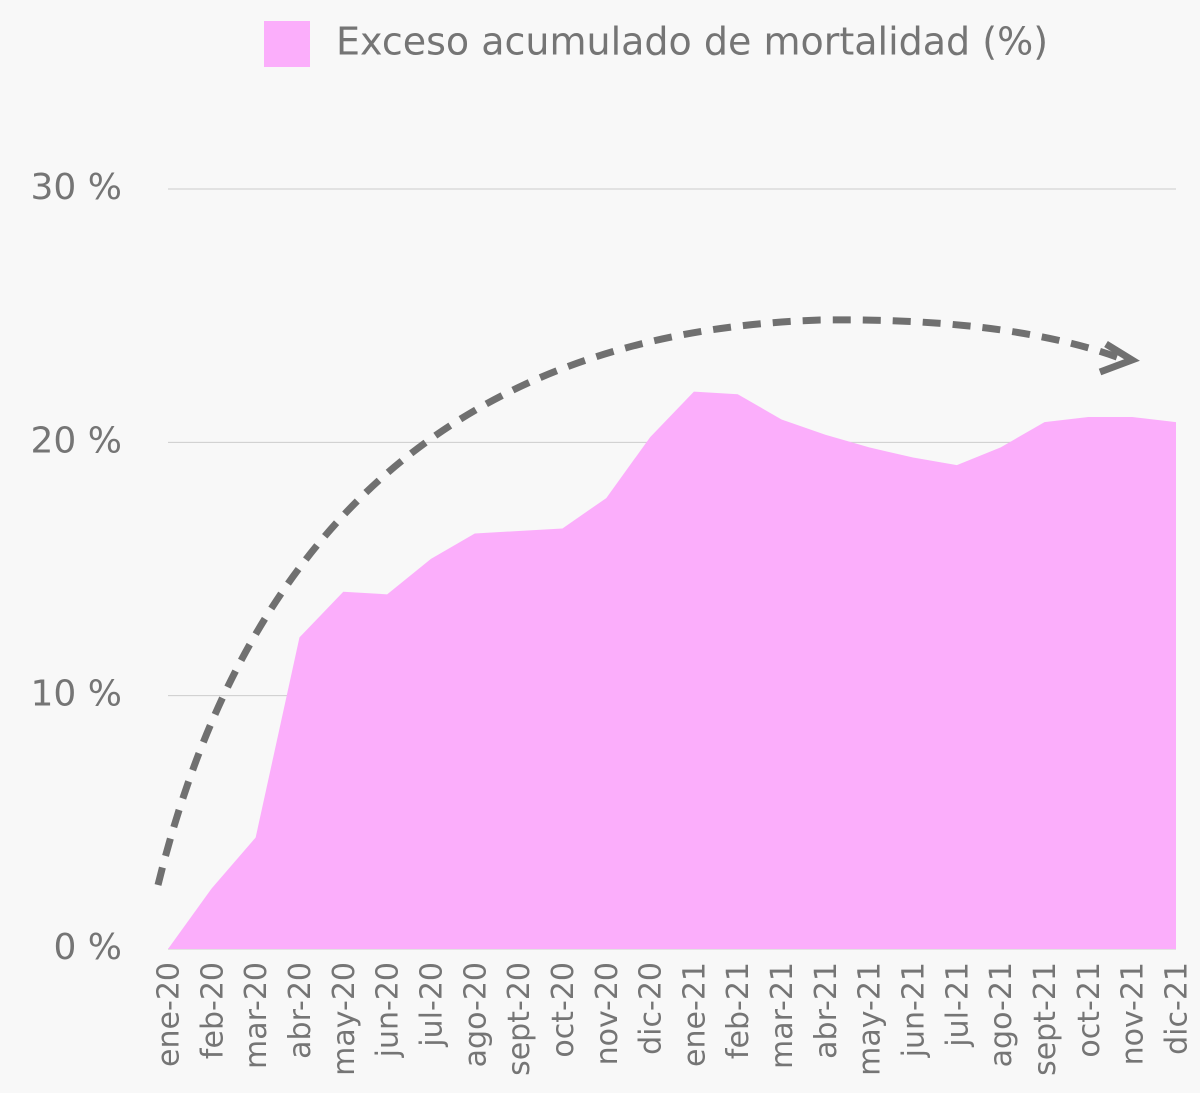 This screenshot has width=1200, height=1093. Describe the element at coordinates (738, 1010) in the screenshot. I see `x-tick-label: feb-21` at that location.